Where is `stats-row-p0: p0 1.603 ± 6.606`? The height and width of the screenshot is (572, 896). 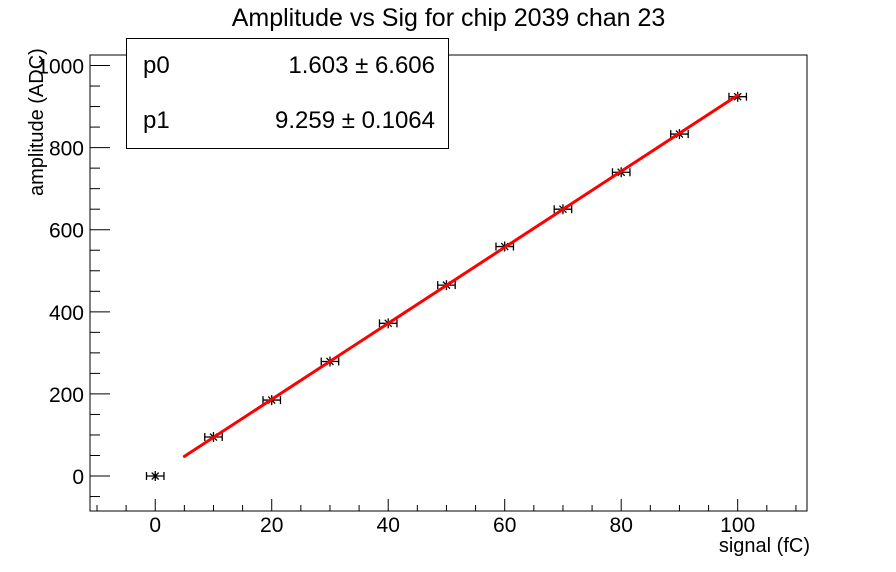
stats-row-p0: p0 1.603 ± 6.606 is located at coordinates (287, 66).